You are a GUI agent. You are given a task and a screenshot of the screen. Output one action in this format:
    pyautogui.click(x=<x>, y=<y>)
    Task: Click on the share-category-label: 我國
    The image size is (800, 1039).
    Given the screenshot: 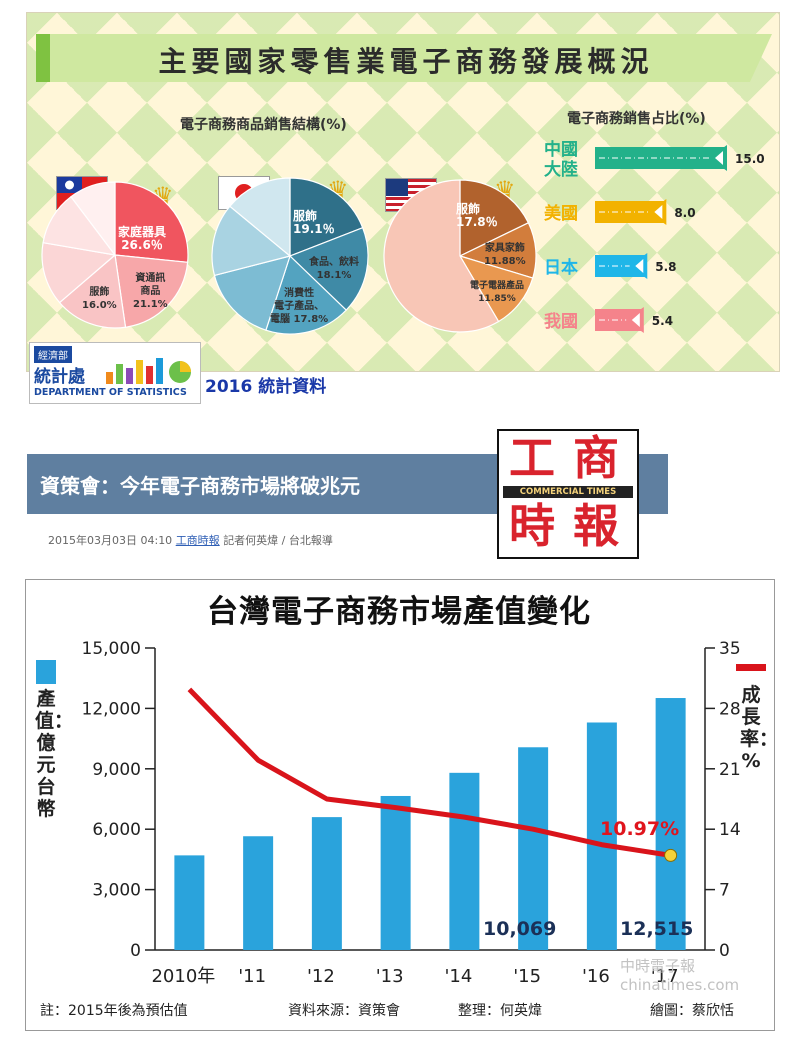 What is the action you would take?
    pyautogui.click(x=561, y=322)
    